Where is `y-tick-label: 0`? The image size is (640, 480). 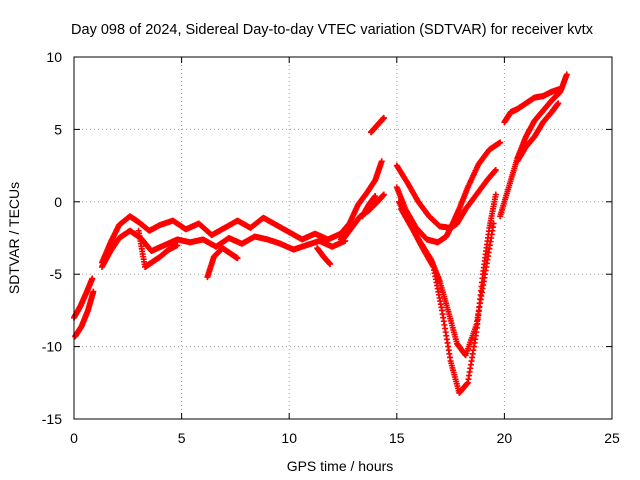
y-tick-label: 0 is located at coordinates (58, 202).